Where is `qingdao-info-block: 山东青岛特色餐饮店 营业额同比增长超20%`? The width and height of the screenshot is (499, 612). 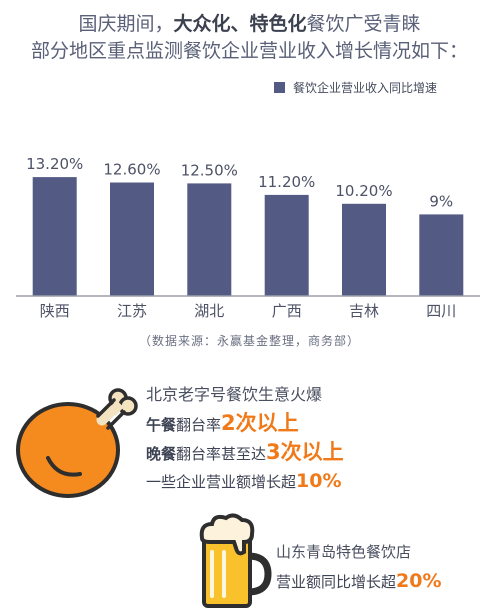
qingdao-info-block: 山东青岛特色餐饮店 营业额同比增长超20% is located at coordinates (359, 567).